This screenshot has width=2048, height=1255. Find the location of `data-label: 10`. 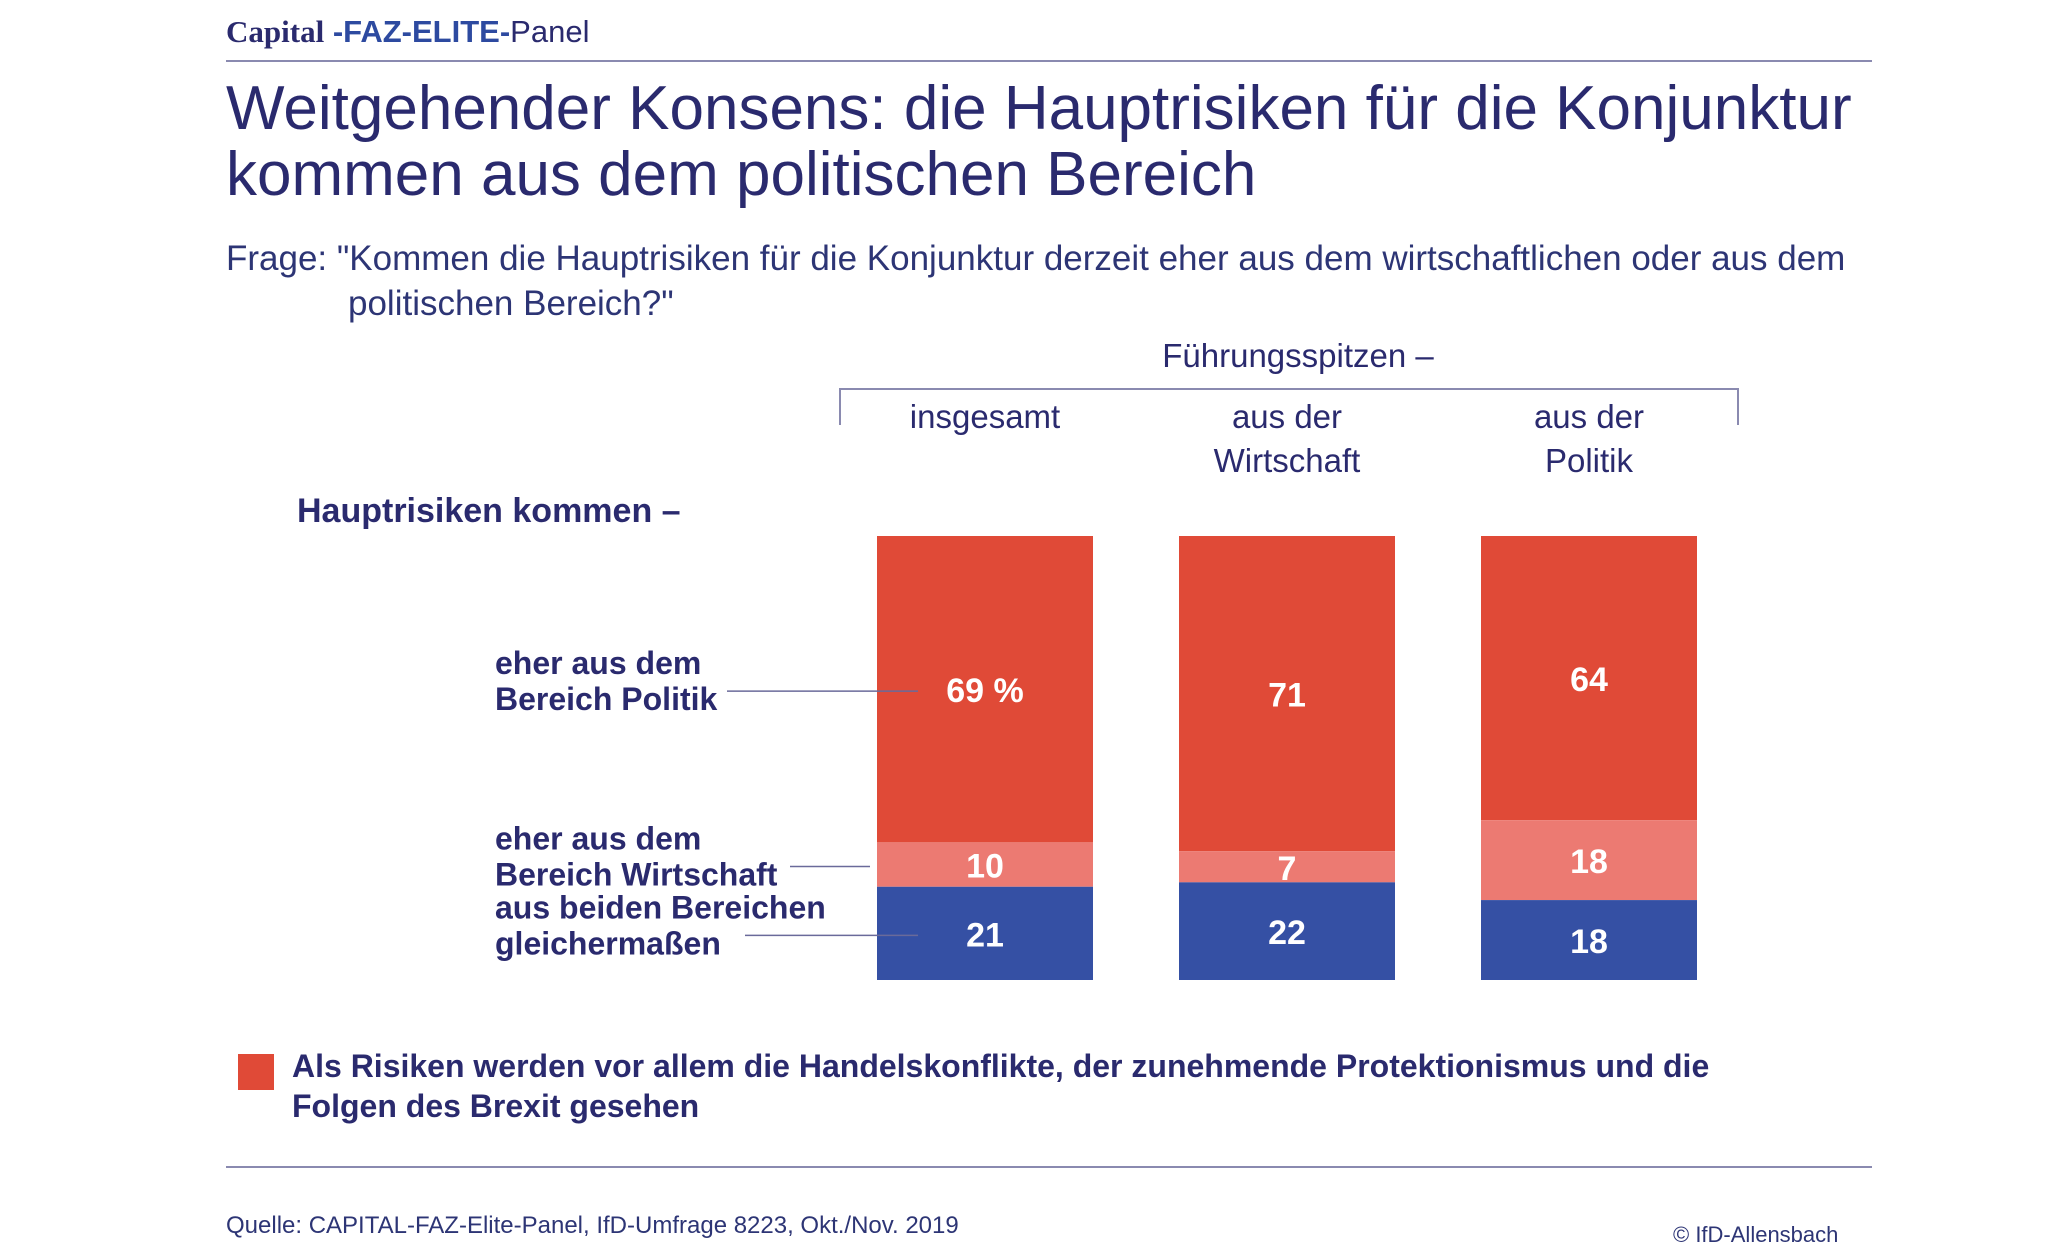

data-label: 10 is located at coordinates (985, 867).